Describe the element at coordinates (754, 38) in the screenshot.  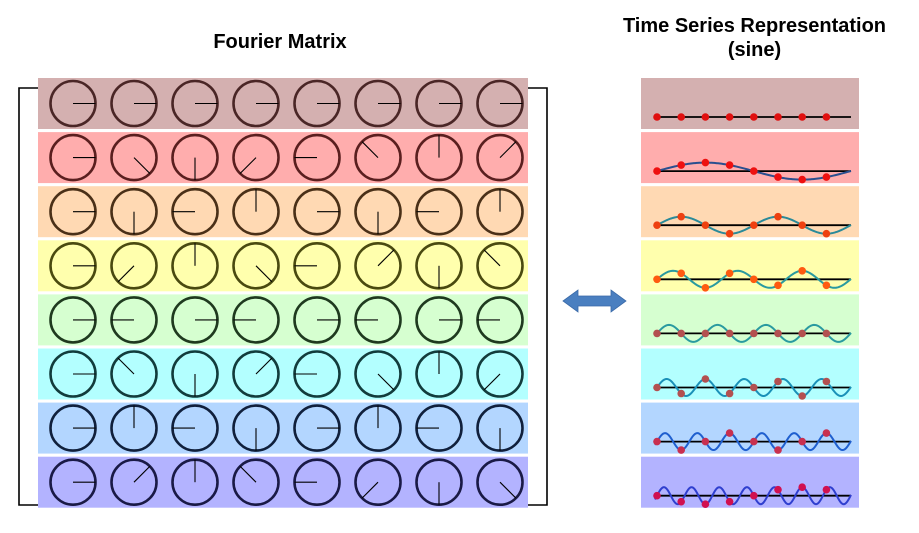
I see `time-series-title: Time Series Representation (sine)` at that location.